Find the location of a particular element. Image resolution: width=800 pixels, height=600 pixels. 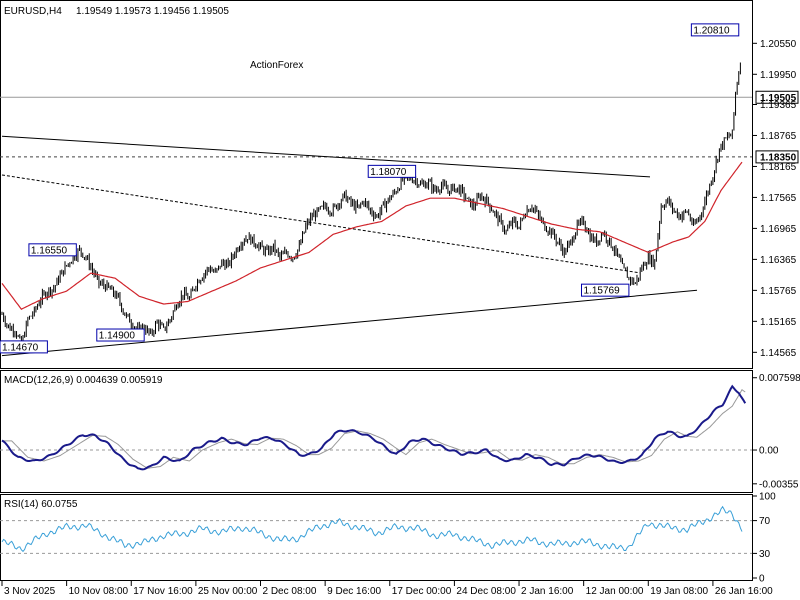

price-label: 1.14900 is located at coordinates (117, 336).